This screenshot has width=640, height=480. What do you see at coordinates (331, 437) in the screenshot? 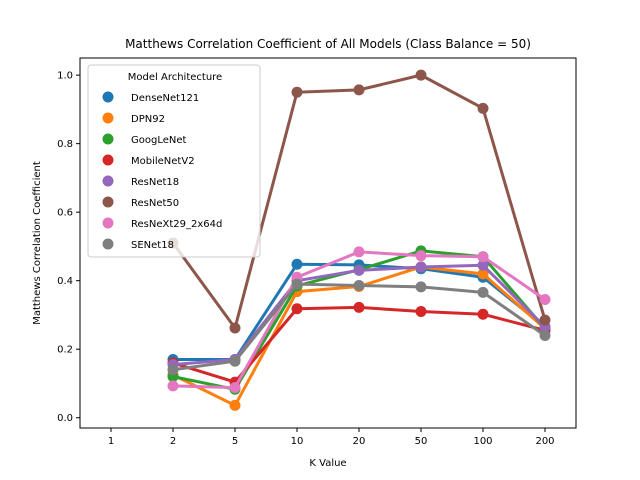
I see `x-axis: 1 2 5 10 20 50 100 200` at bounding box center [331, 437].